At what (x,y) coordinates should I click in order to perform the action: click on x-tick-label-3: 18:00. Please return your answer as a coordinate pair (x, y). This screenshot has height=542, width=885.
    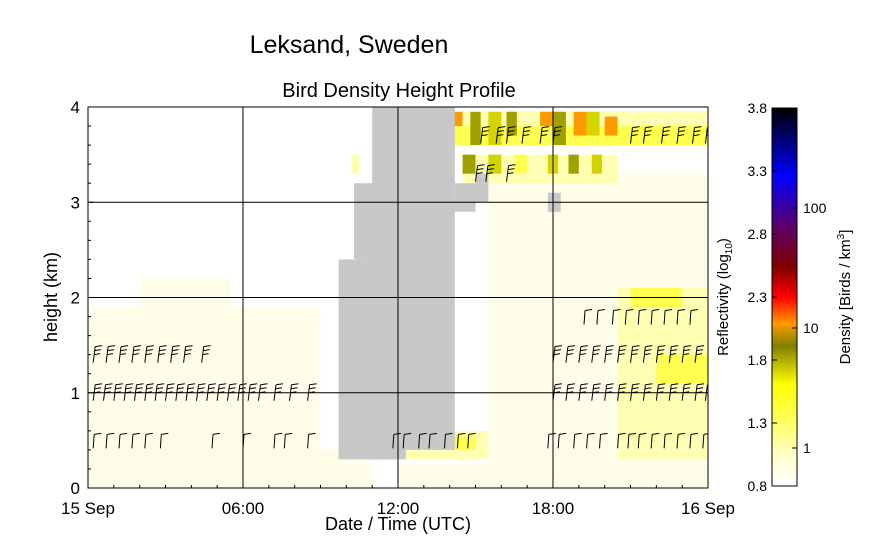
    Looking at the image, I should click on (553, 508).